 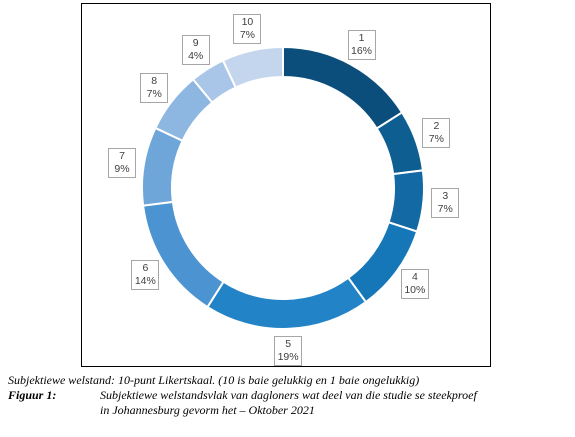 What do you see at coordinates (288, 356) in the screenshot?
I see `data-label-value: 19%` at bounding box center [288, 356].